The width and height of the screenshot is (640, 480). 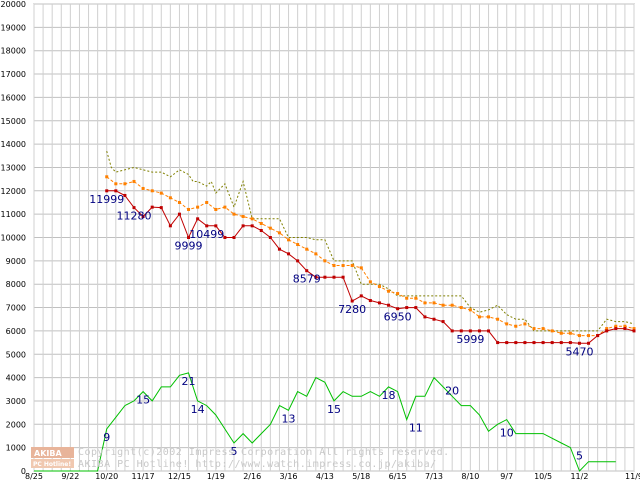 What do you see at coordinates (398, 476) in the screenshot?
I see `x-tick-label: 6/15` at bounding box center [398, 476].